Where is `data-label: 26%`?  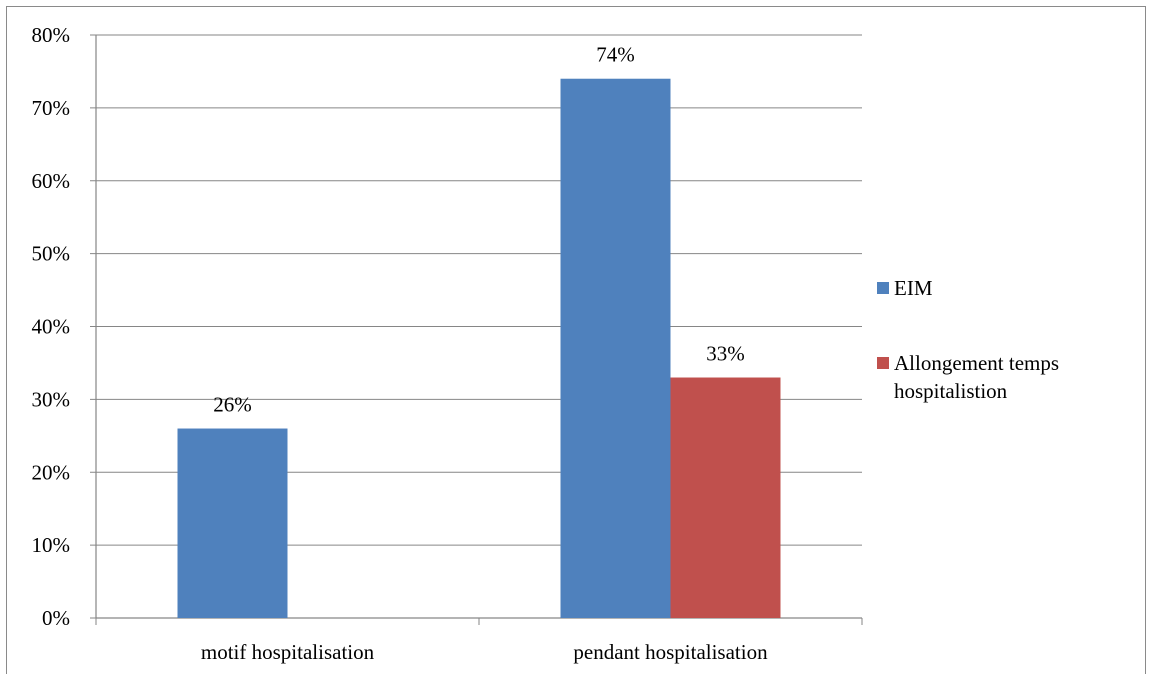
data-label: 26% is located at coordinates (232, 405).